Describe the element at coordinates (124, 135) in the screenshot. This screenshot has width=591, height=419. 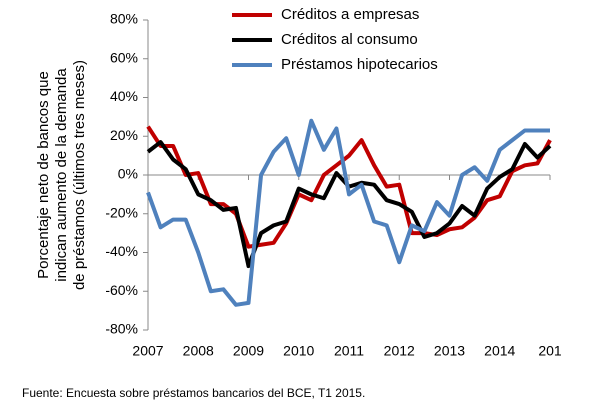
I see `y-tick-label: 20%` at that location.